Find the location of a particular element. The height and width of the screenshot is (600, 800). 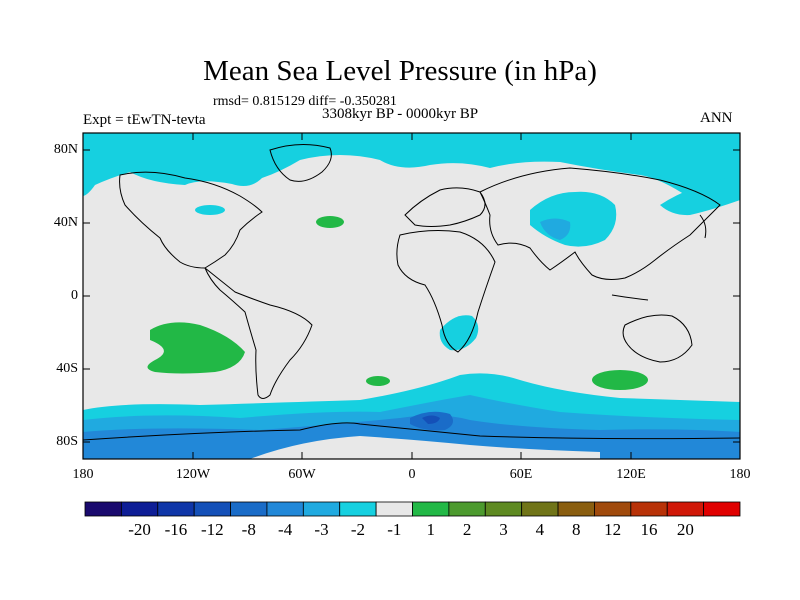

colorbar-label: -12 is located at coordinates (212, 529).